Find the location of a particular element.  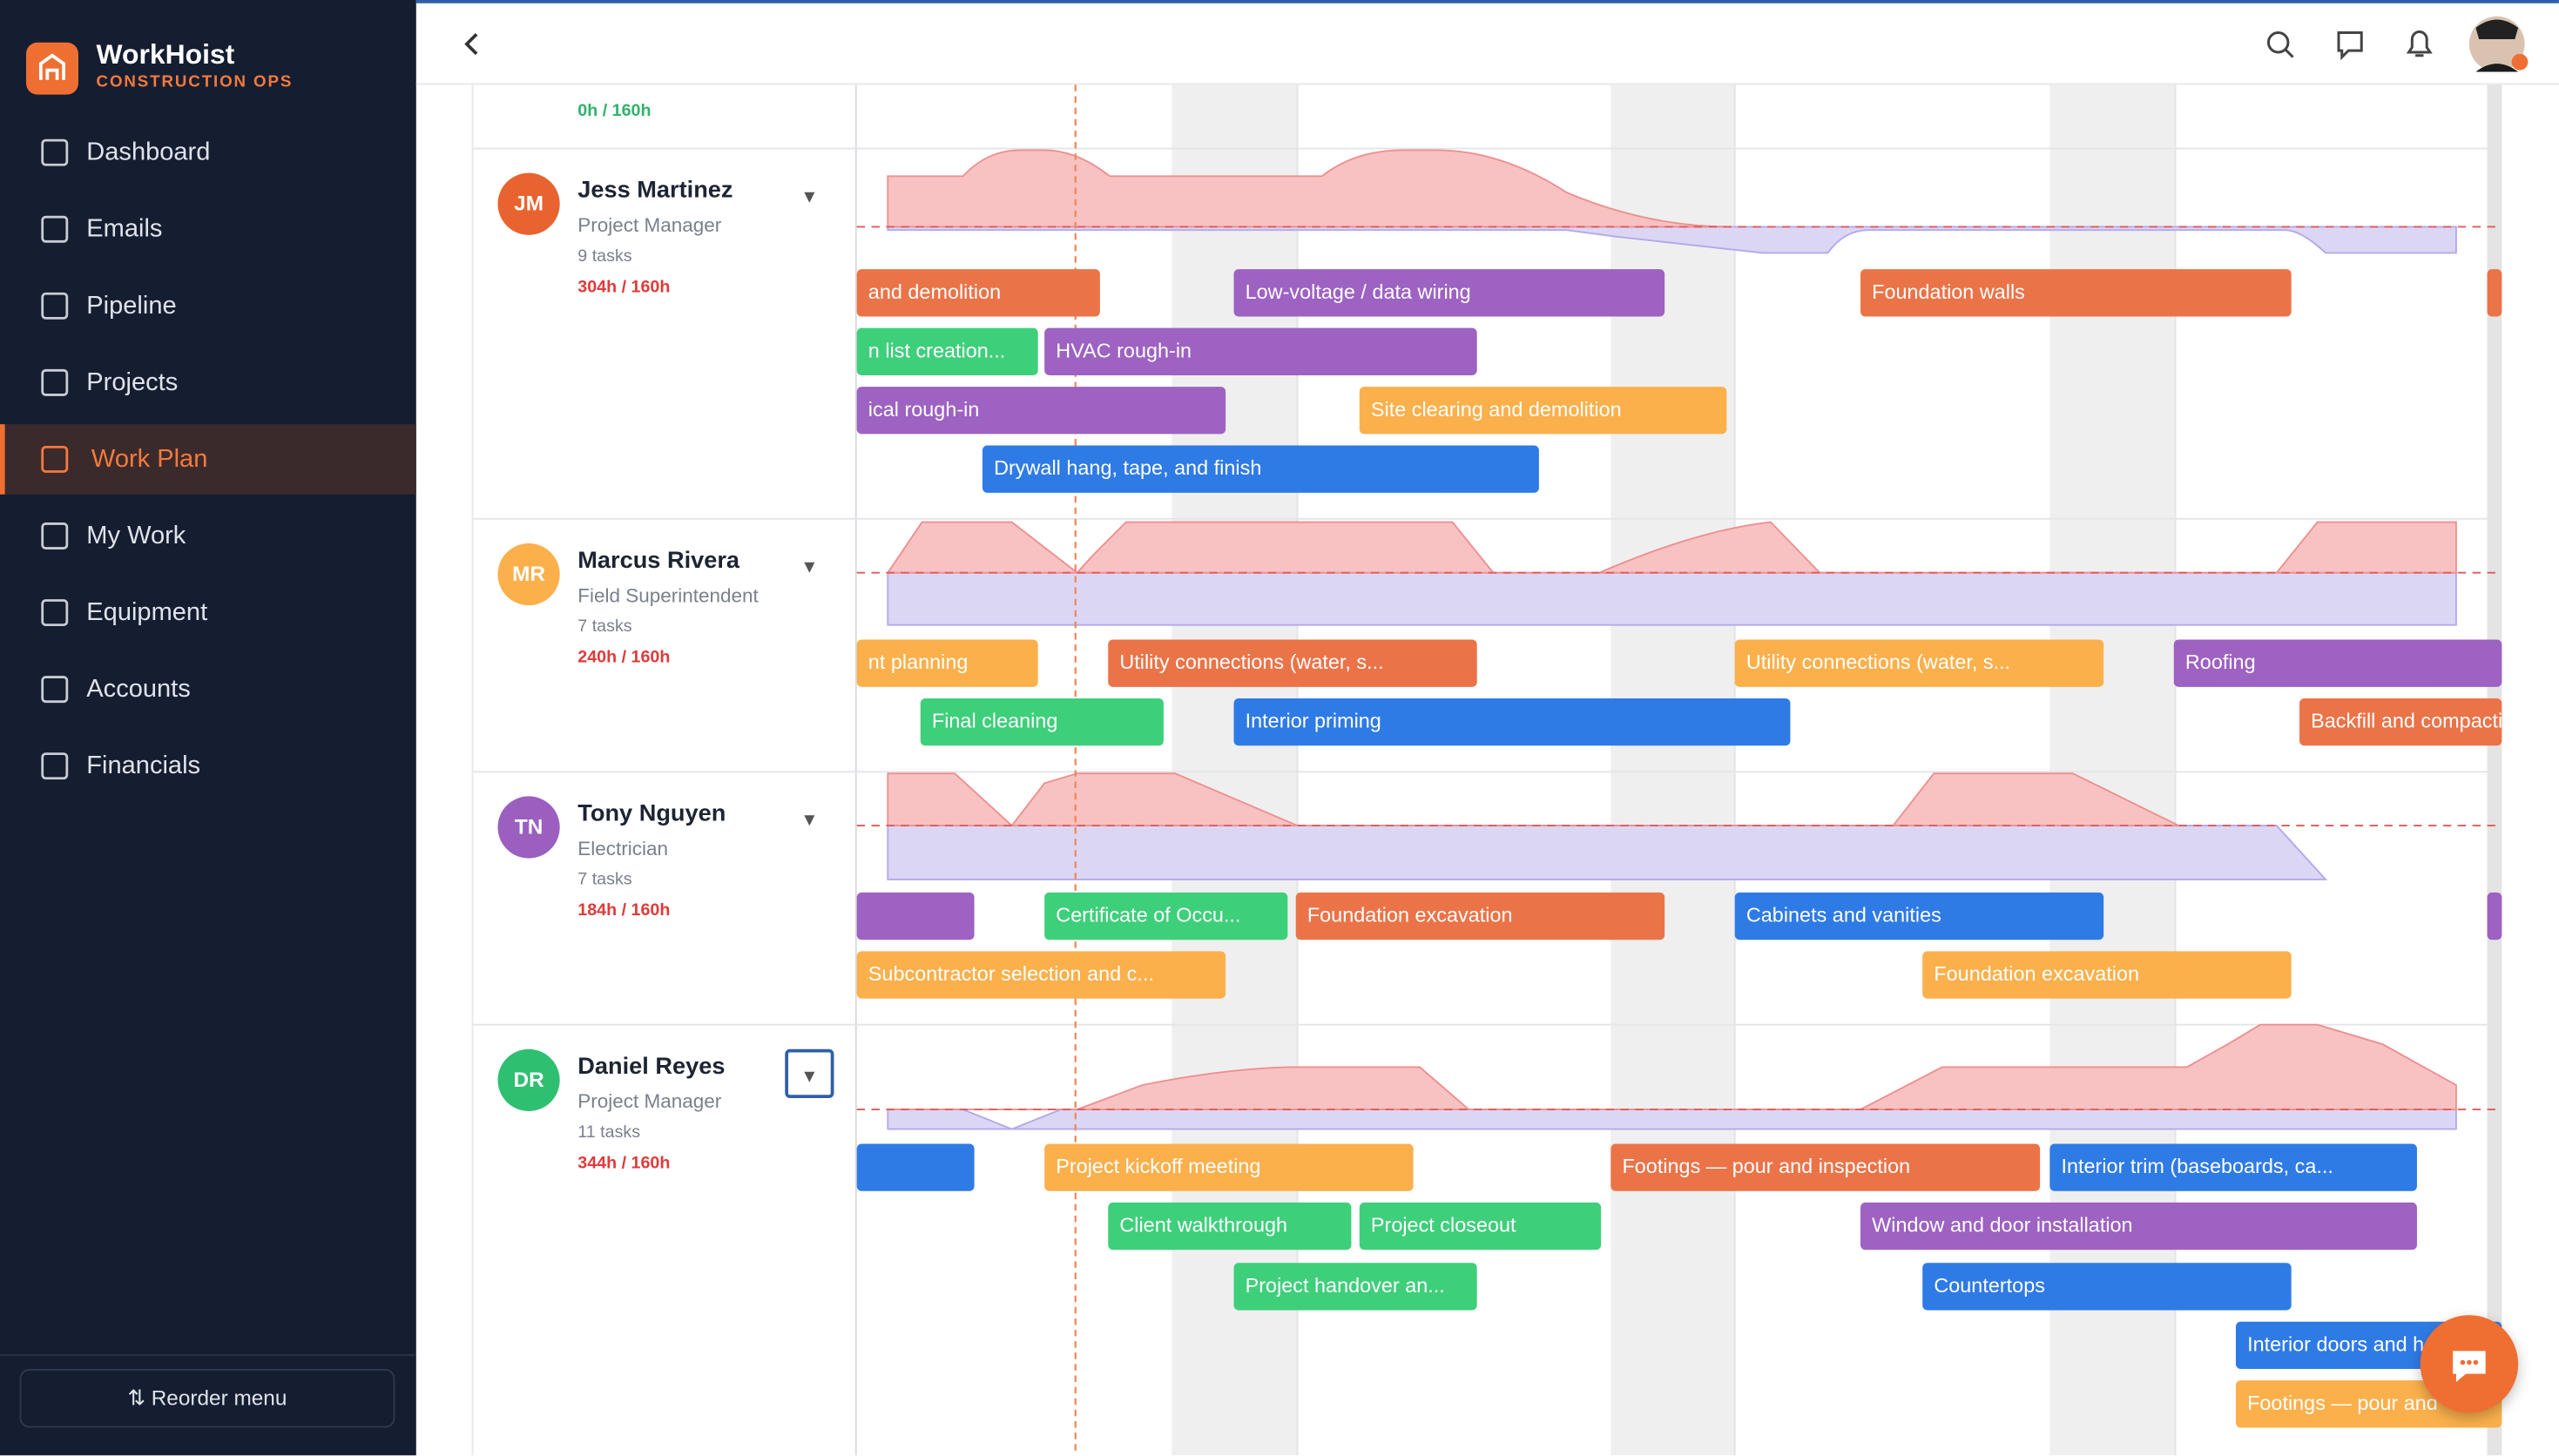

hours: 184h / 160h is located at coordinates (624, 910).